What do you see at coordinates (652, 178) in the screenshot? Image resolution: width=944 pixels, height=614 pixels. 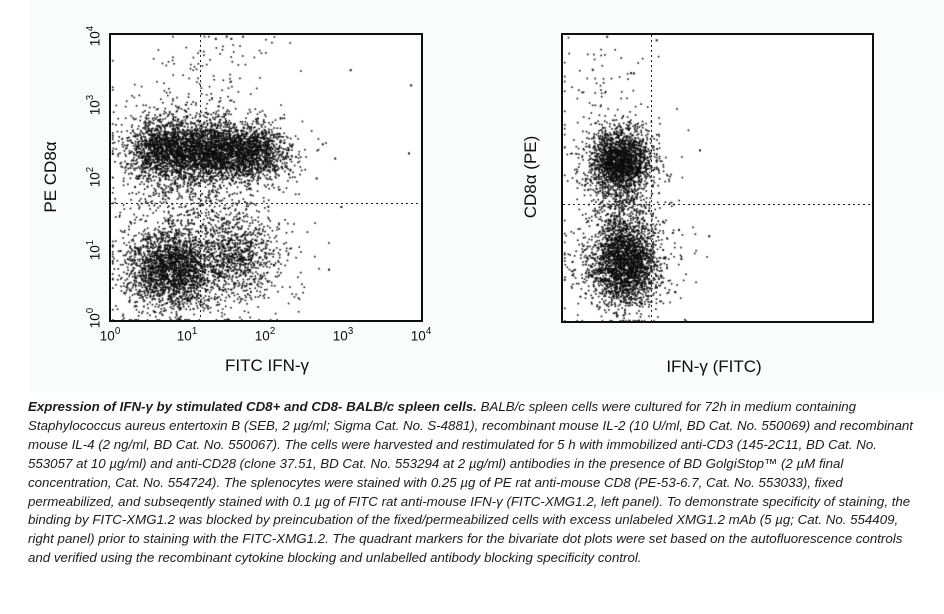 I see `right-plot-quadrant-vline` at bounding box center [652, 178].